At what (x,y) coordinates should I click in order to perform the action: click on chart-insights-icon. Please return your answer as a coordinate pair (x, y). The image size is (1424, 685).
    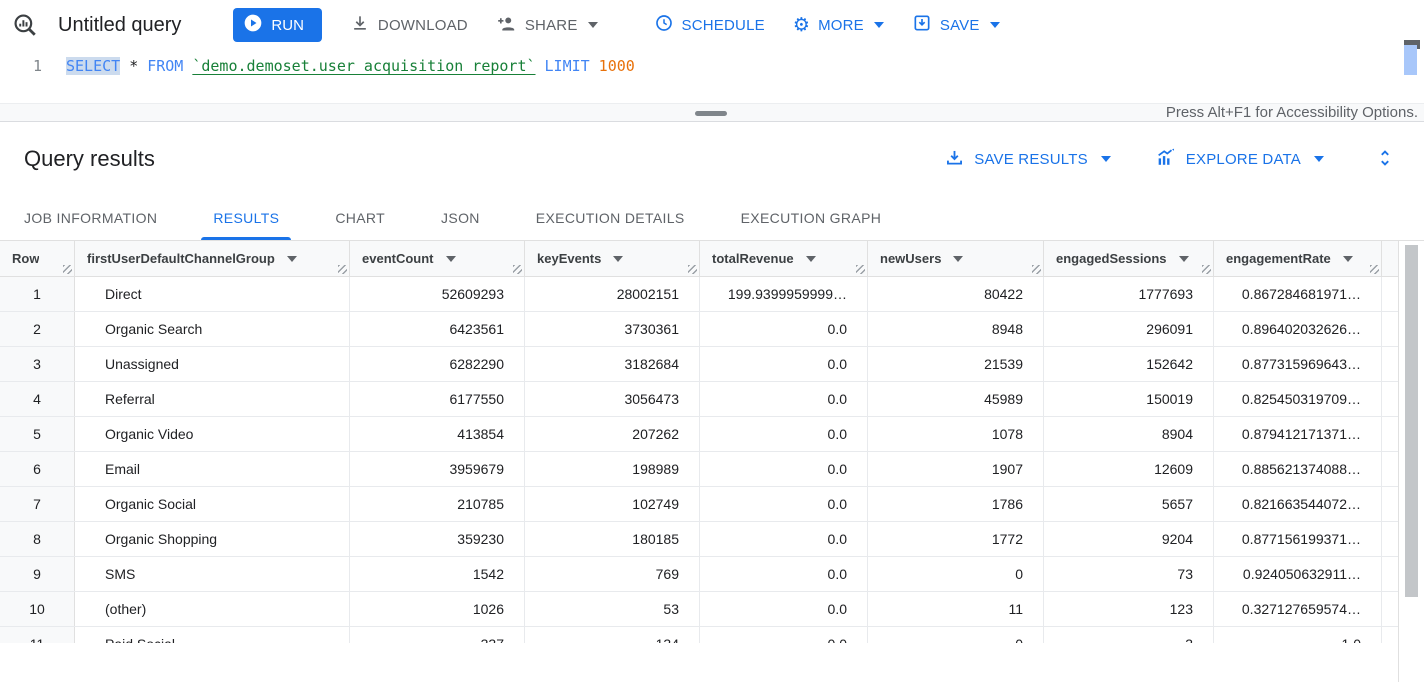
    Looking at the image, I should click on (1166, 159).